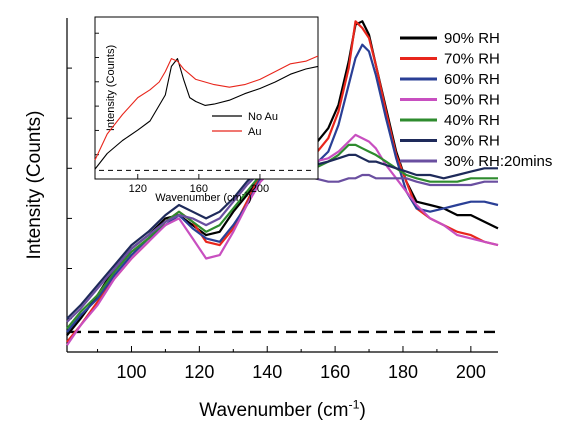 This screenshot has height=437, width=587. What do you see at coordinates (335, 372) in the screenshot?
I see `main-x-tick-label: 160` at bounding box center [335, 372].